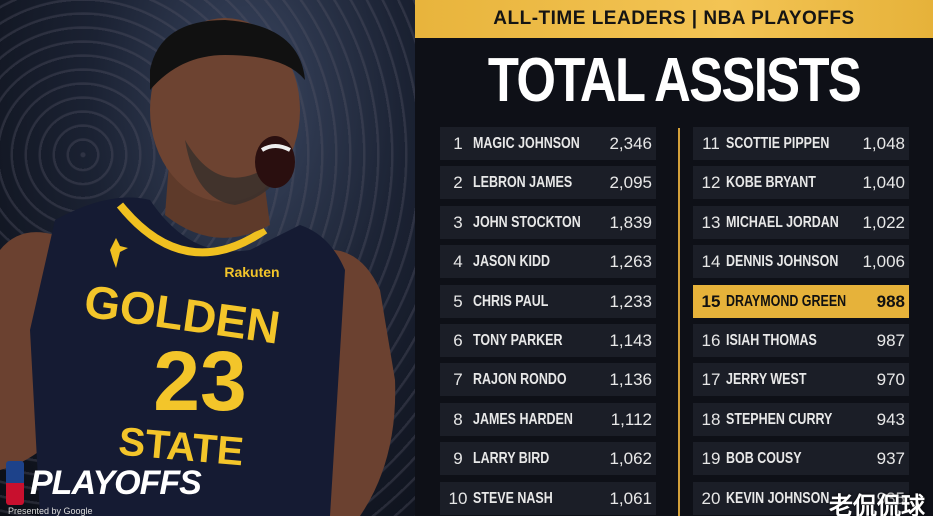 This screenshot has height=516, width=933. Describe the element at coordinates (458, 143) in the screenshot. I see `leader-rank: 1` at that location.